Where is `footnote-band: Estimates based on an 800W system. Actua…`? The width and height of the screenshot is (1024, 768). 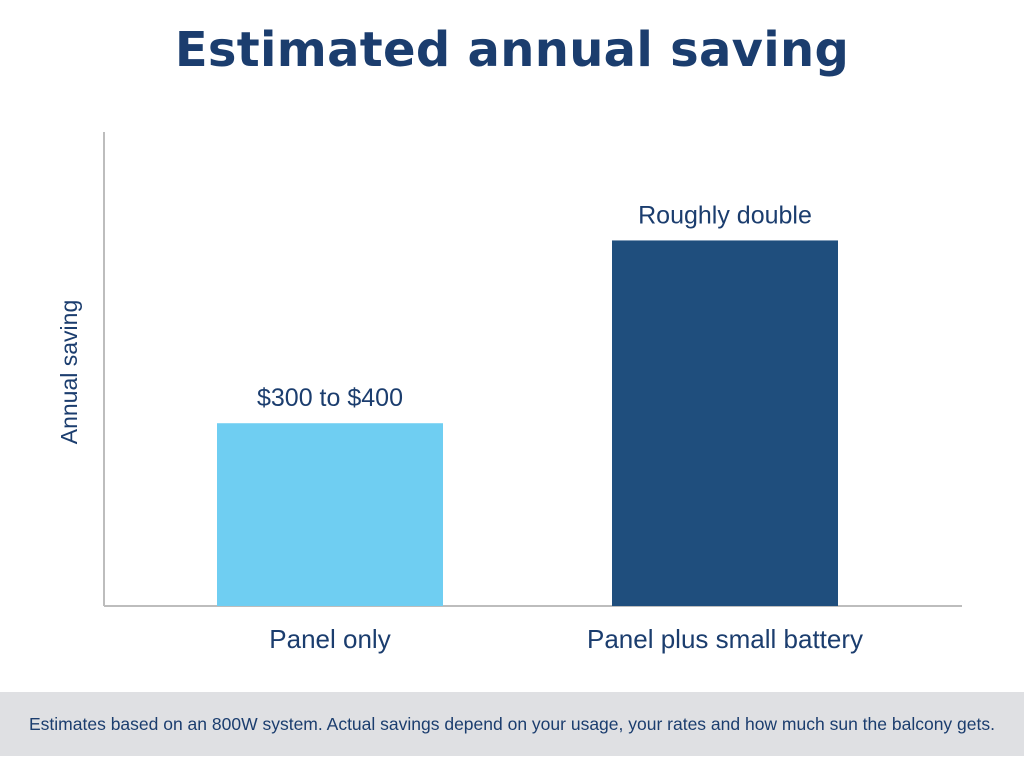
footnote-band: Estimates based on an 800W system. Actua… is located at coordinates (512, 724).